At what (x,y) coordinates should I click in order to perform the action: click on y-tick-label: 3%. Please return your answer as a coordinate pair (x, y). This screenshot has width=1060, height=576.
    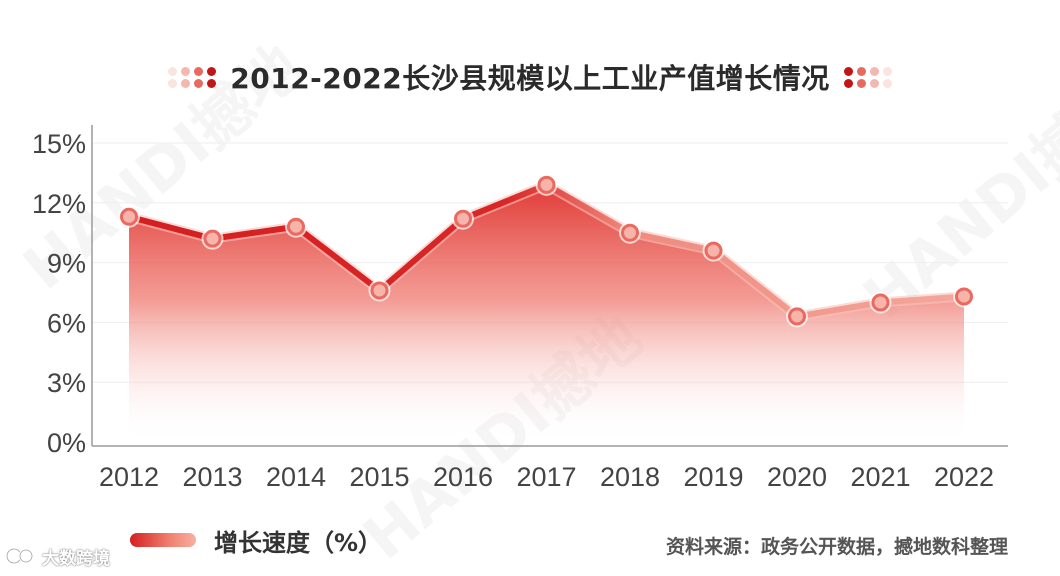
    Looking at the image, I should click on (66, 383).